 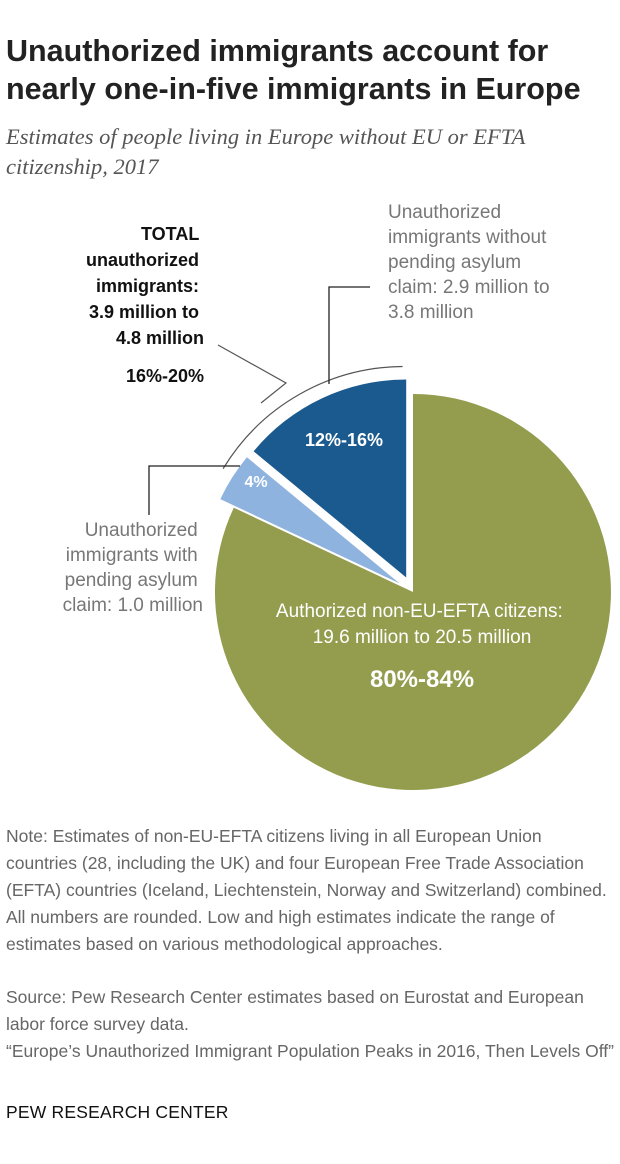 I want to click on percent-label-pending: 4%, so click(x=255, y=482).